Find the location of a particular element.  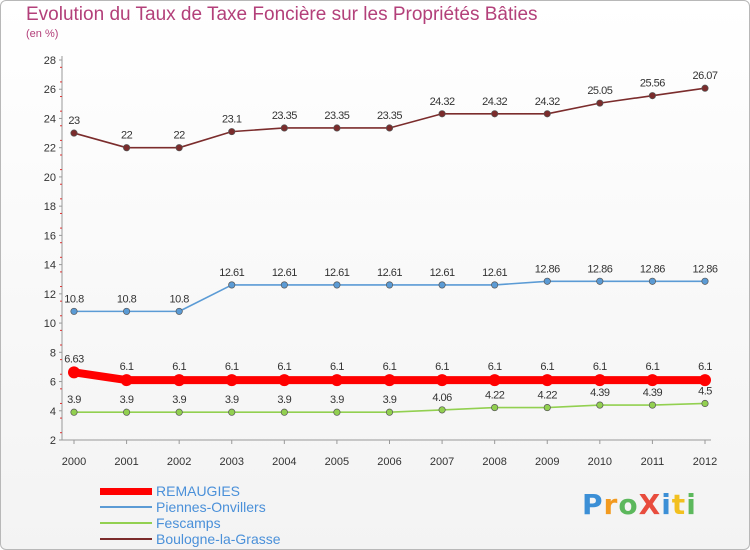

legend-item-piennes-onvillers: Piennes-Onvillers is located at coordinates (190, 507).